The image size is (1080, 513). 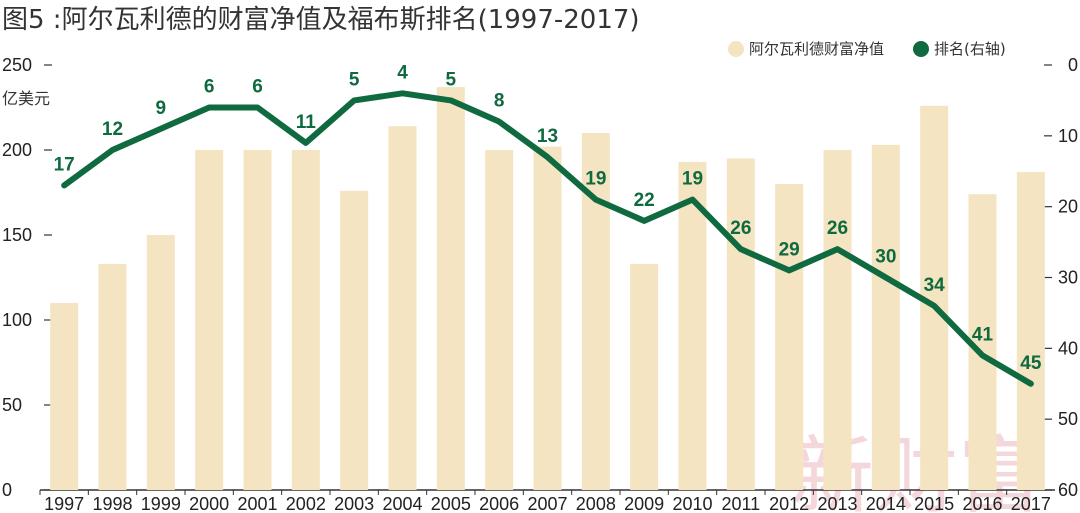 What do you see at coordinates (740, 228) in the screenshot?
I see `rank-label-2011: 26` at bounding box center [740, 228].